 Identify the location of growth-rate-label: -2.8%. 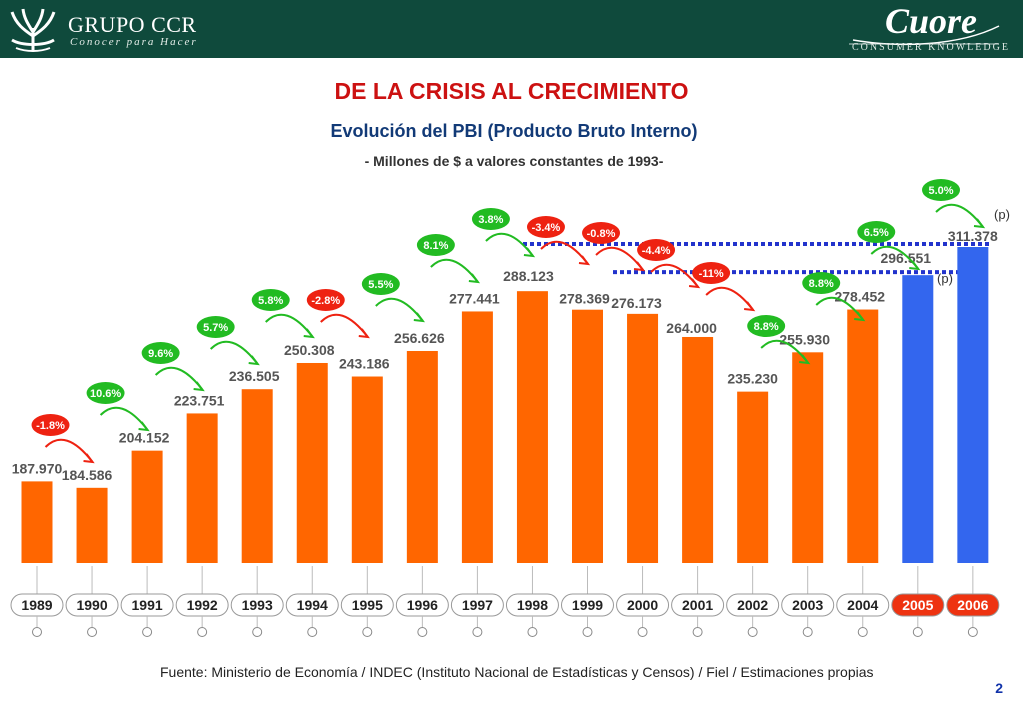
(325, 301).